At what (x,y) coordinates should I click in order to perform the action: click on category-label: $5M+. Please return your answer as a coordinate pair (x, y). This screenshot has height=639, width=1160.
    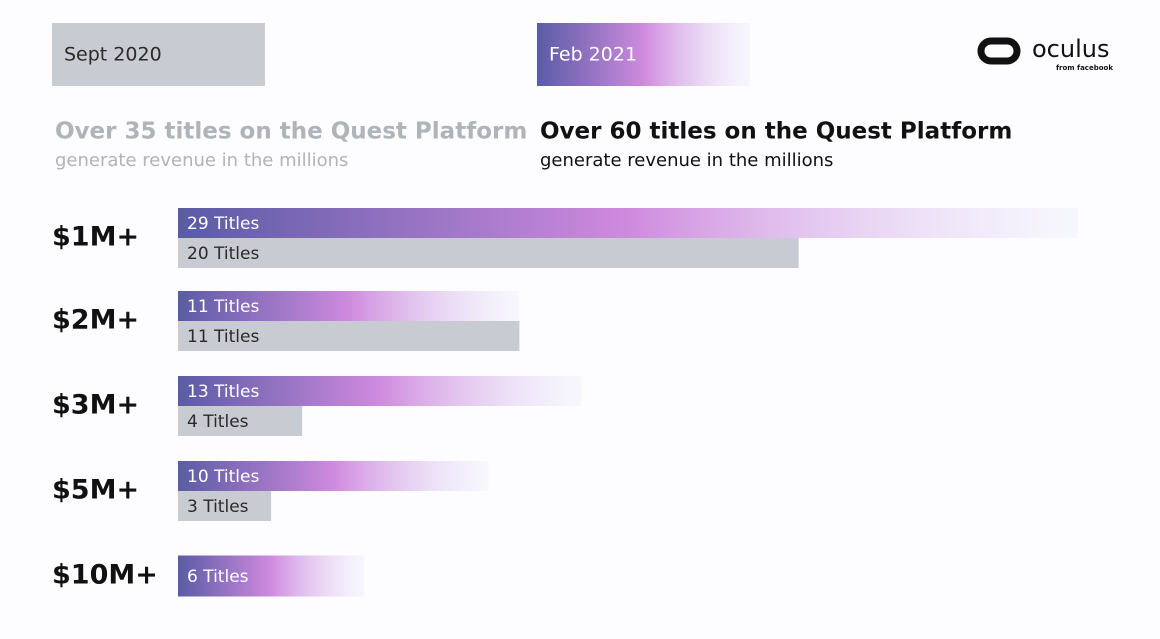
    Looking at the image, I should click on (95, 490).